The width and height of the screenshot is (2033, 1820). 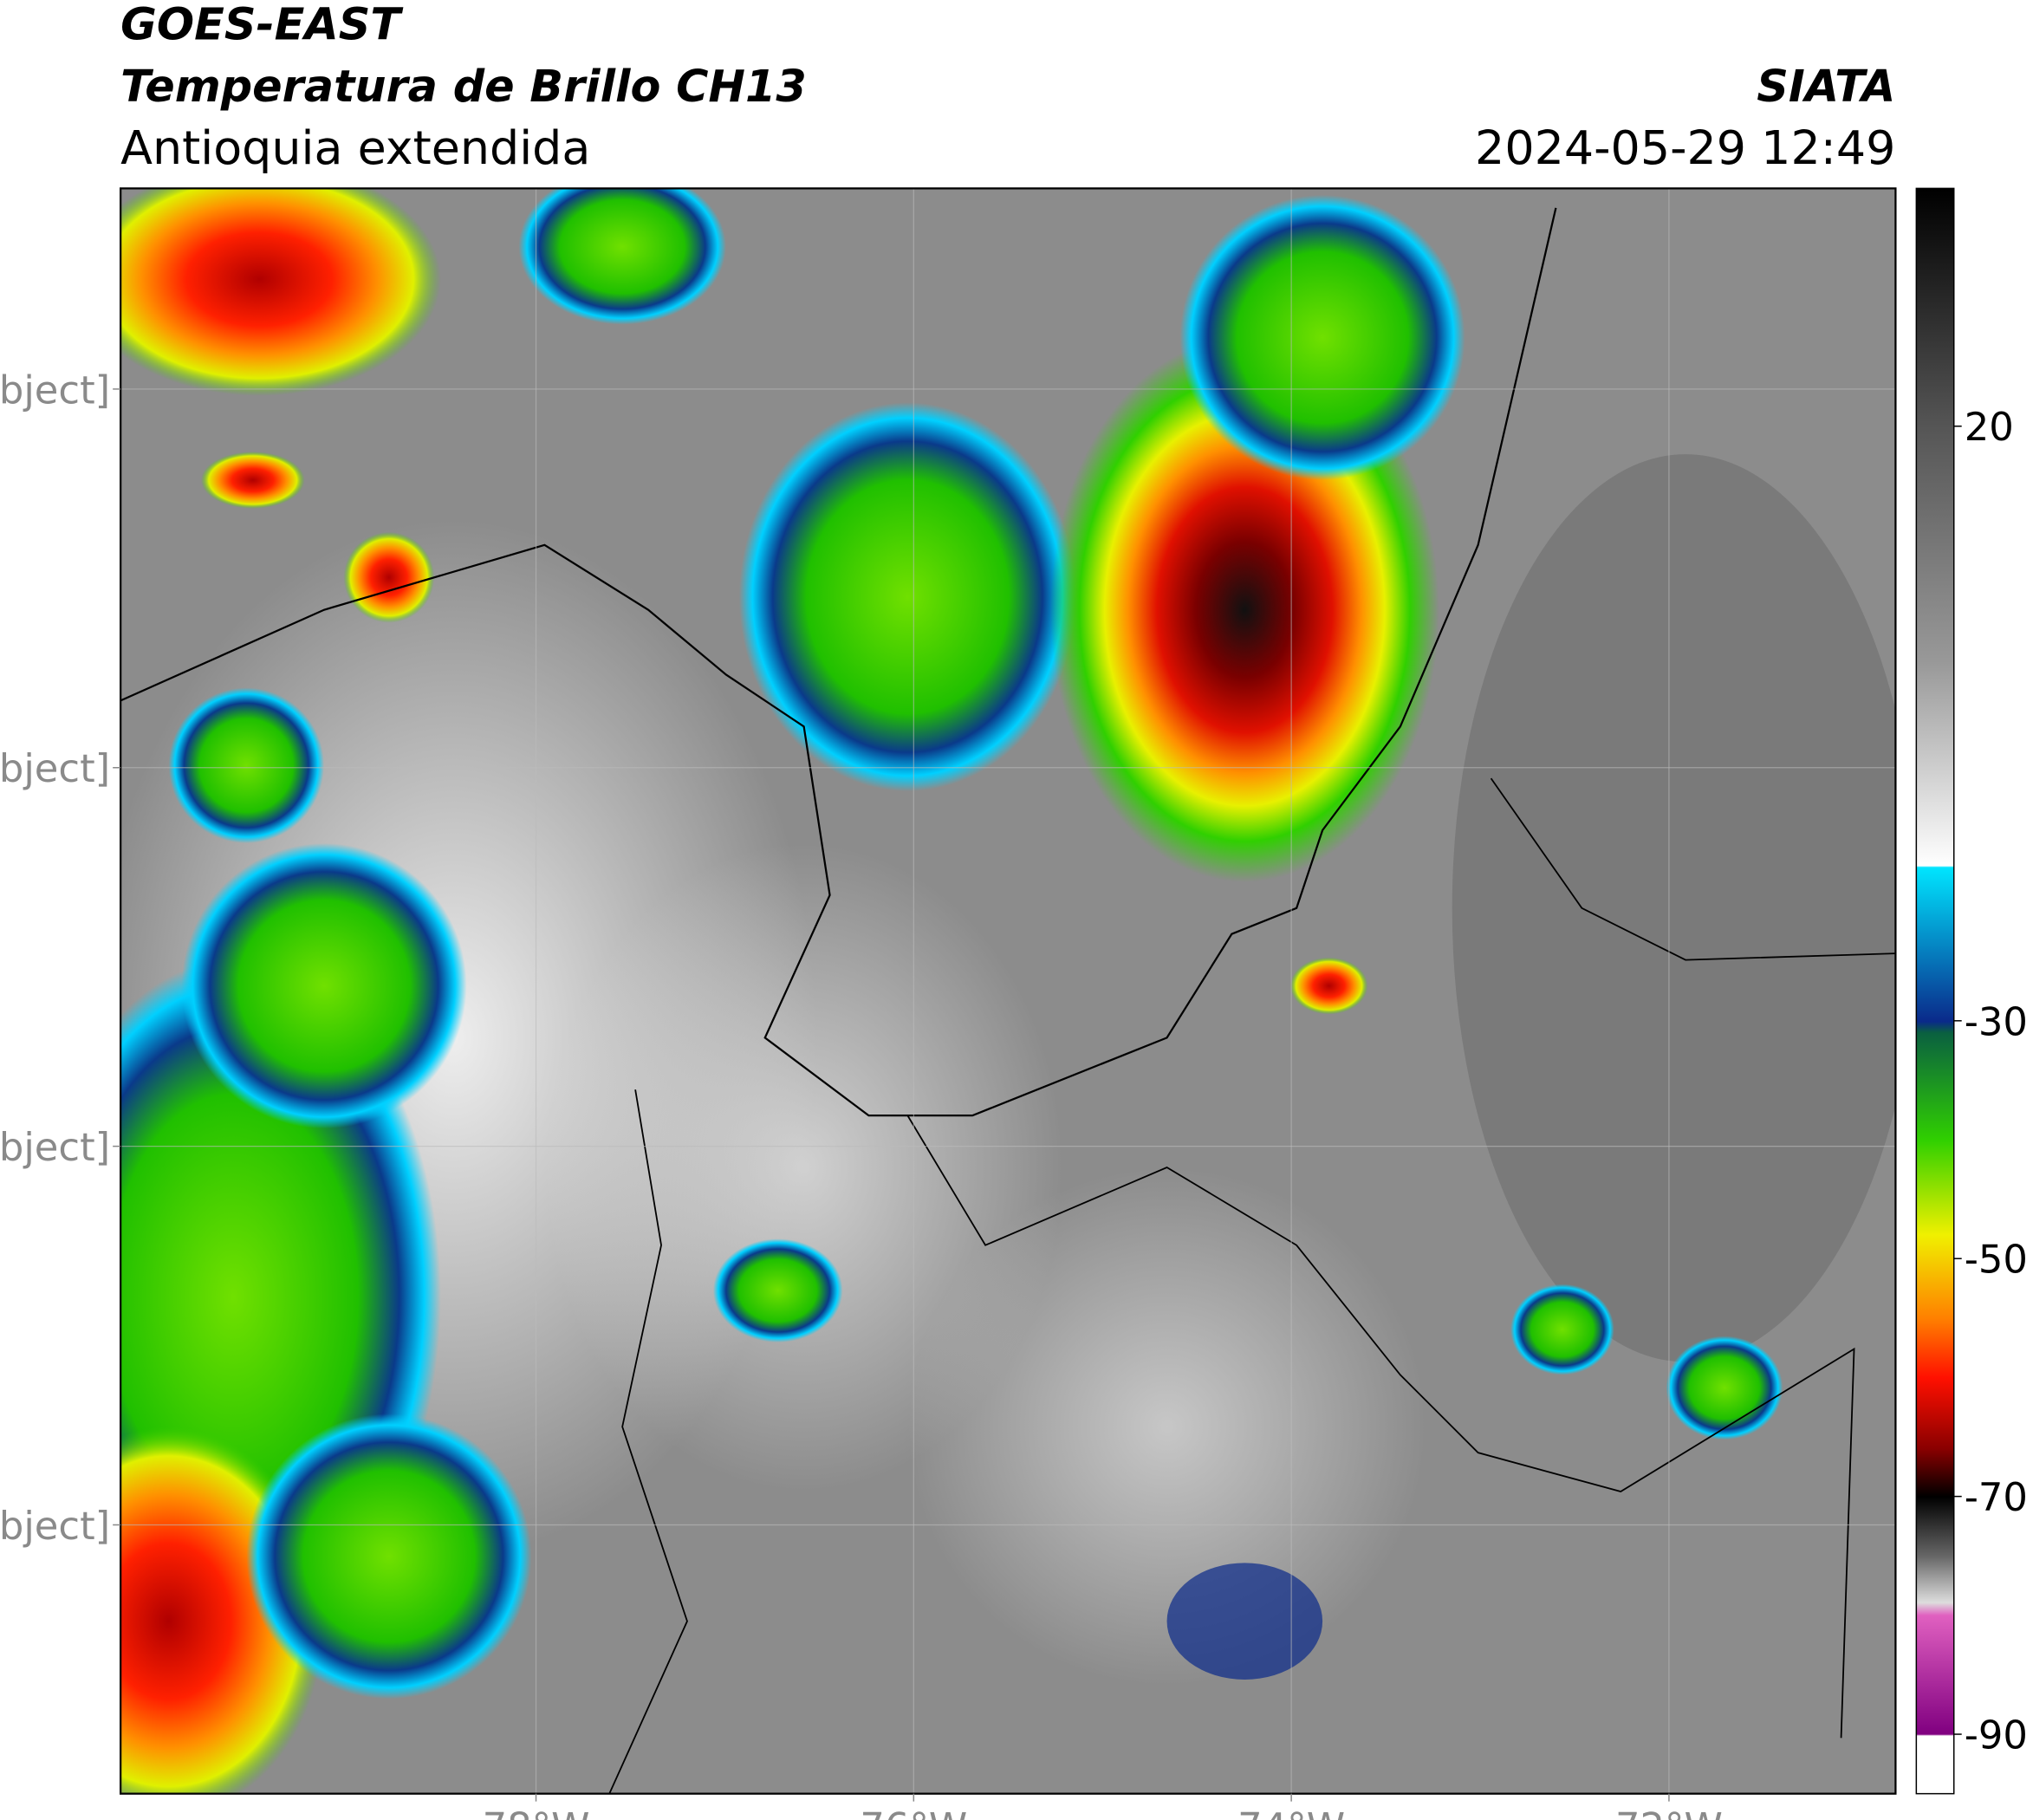 I want to click on colorbar, so click(x=1935, y=991).